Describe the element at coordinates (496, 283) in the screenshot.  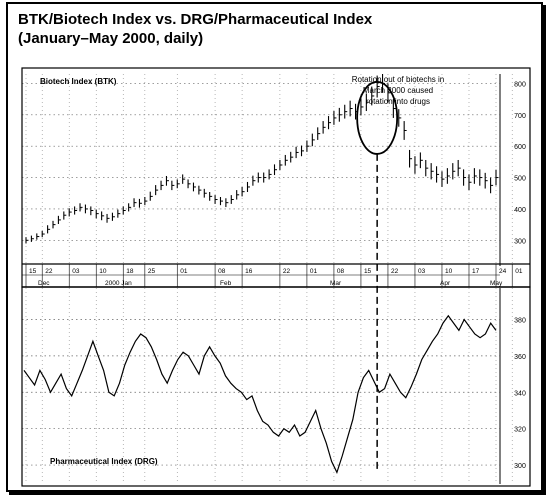
I see `x-tick-month-label: May` at that location.